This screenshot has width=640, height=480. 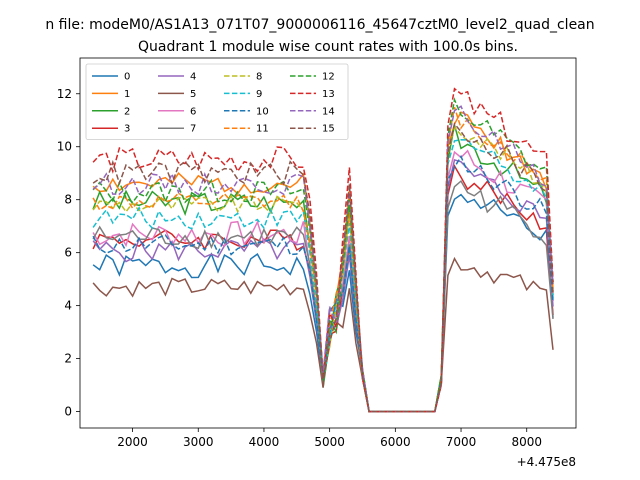 What do you see at coordinates (68, 306) in the screenshot?
I see `y-tick-label: 4` at bounding box center [68, 306].